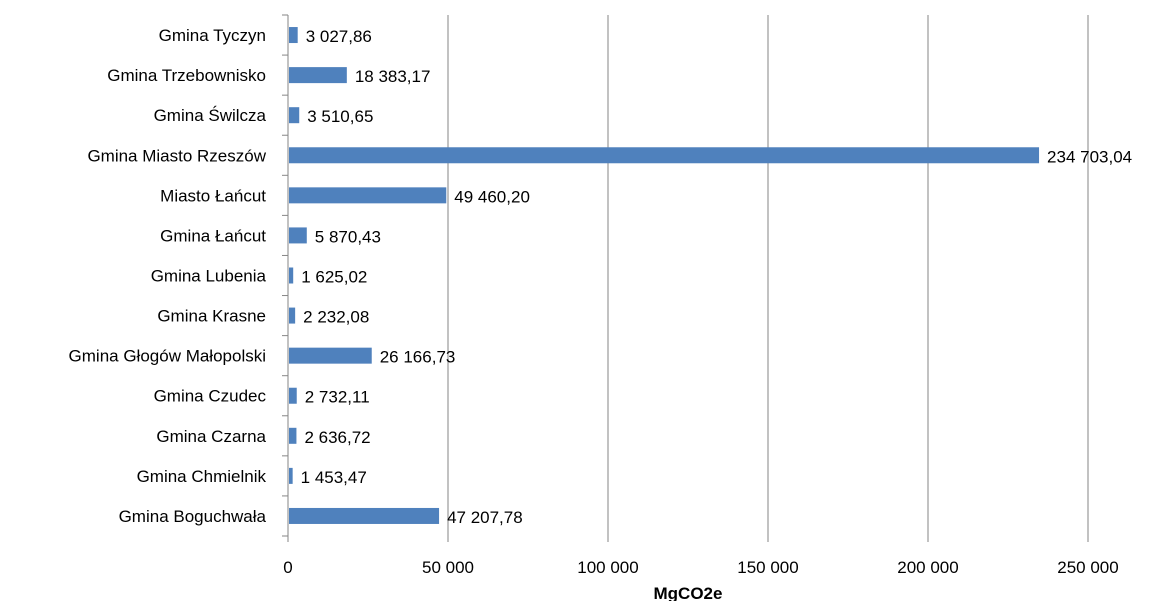 The width and height of the screenshot is (1155, 601). Describe the element at coordinates (448, 567) in the screenshot. I see `x-tick-label: 50 000` at that location.